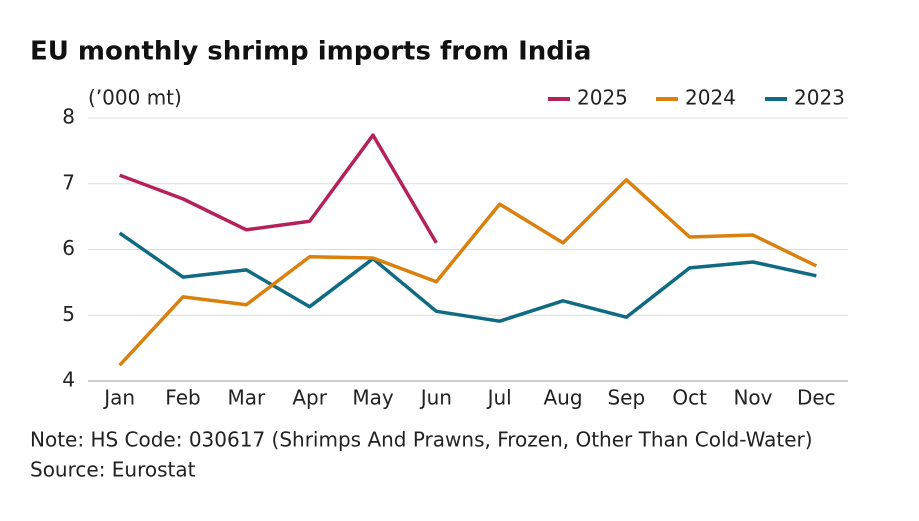  What do you see at coordinates (819, 98) in the screenshot?
I see `legend-label: 2023` at bounding box center [819, 98].